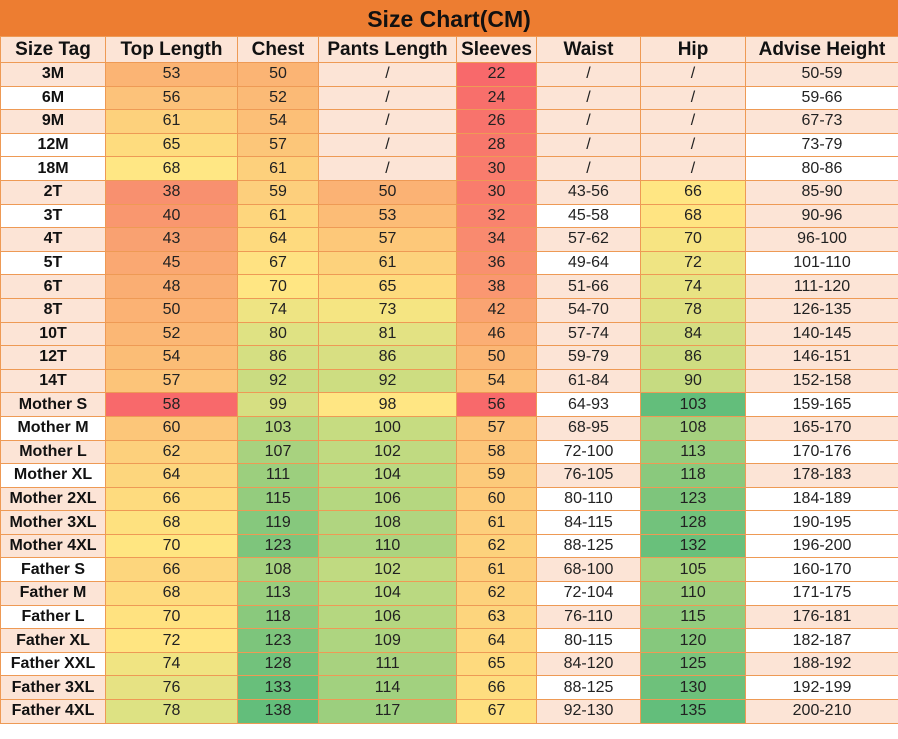  Describe the element at coordinates (821, 334) in the screenshot. I see `cell-advise-height: 140-145` at that location.